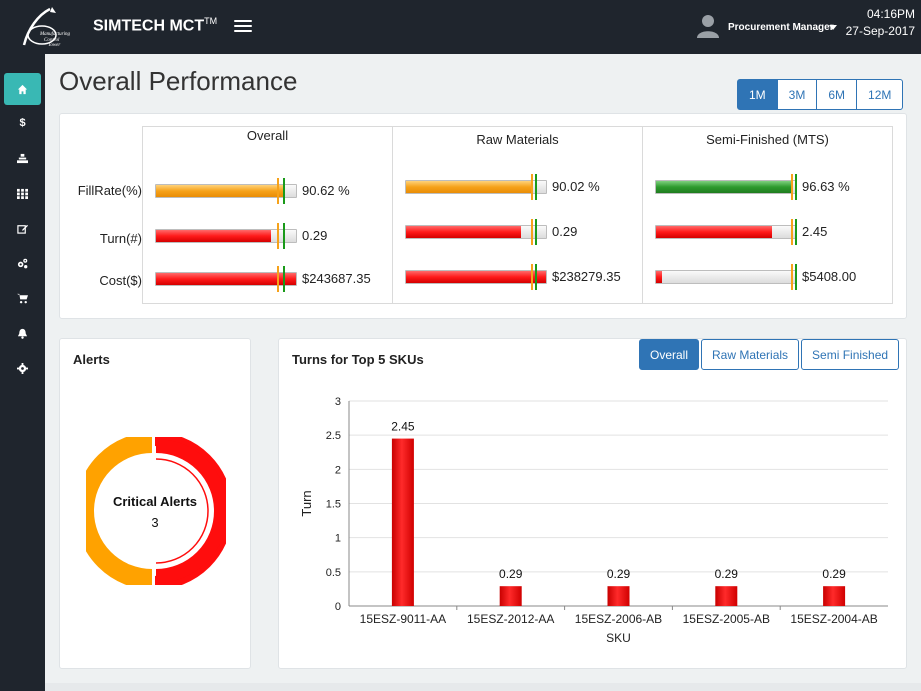 The image size is (921, 691). Describe the element at coordinates (669, 354) in the screenshot. I see `tab-overall: Overall` at that location.